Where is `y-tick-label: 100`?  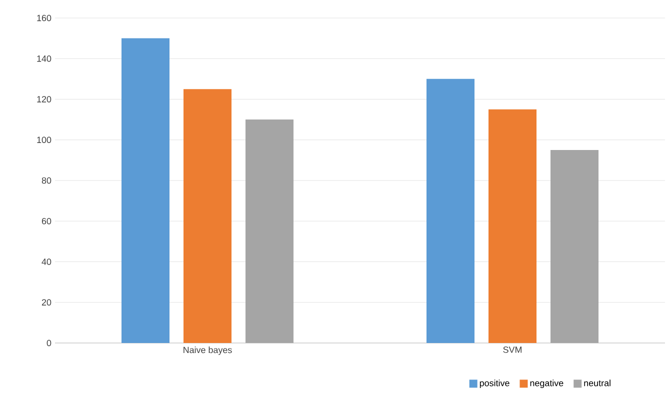 y-tick-label: 100 is located at coordinates (44, 140).